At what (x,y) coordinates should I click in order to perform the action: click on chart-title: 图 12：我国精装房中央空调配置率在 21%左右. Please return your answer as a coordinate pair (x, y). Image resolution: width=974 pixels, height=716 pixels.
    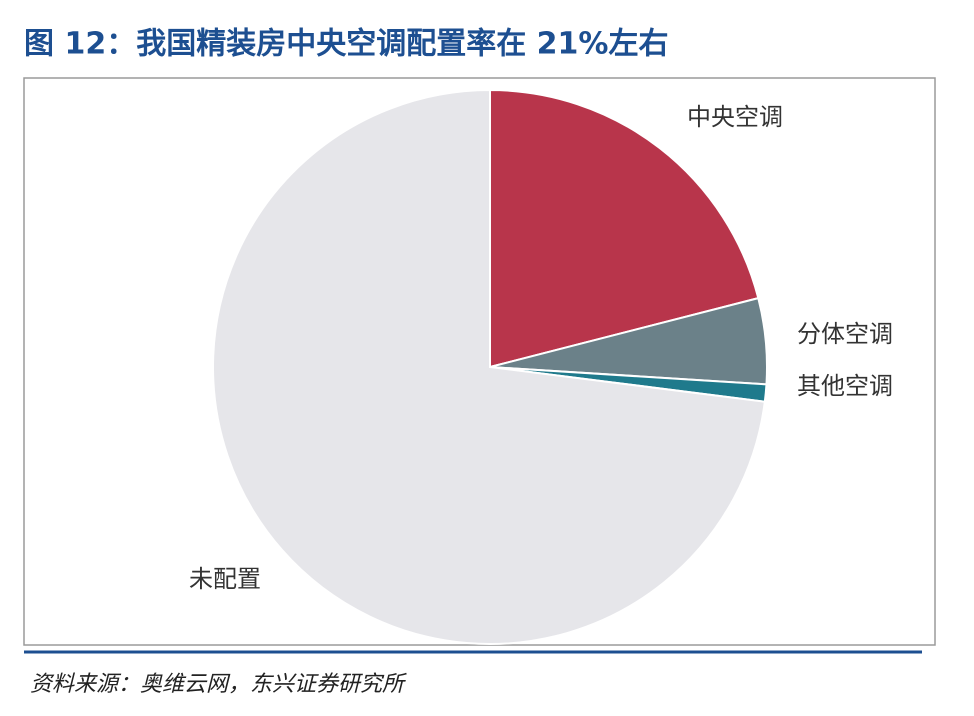
    Looking at the image, I should click on (346, 44).